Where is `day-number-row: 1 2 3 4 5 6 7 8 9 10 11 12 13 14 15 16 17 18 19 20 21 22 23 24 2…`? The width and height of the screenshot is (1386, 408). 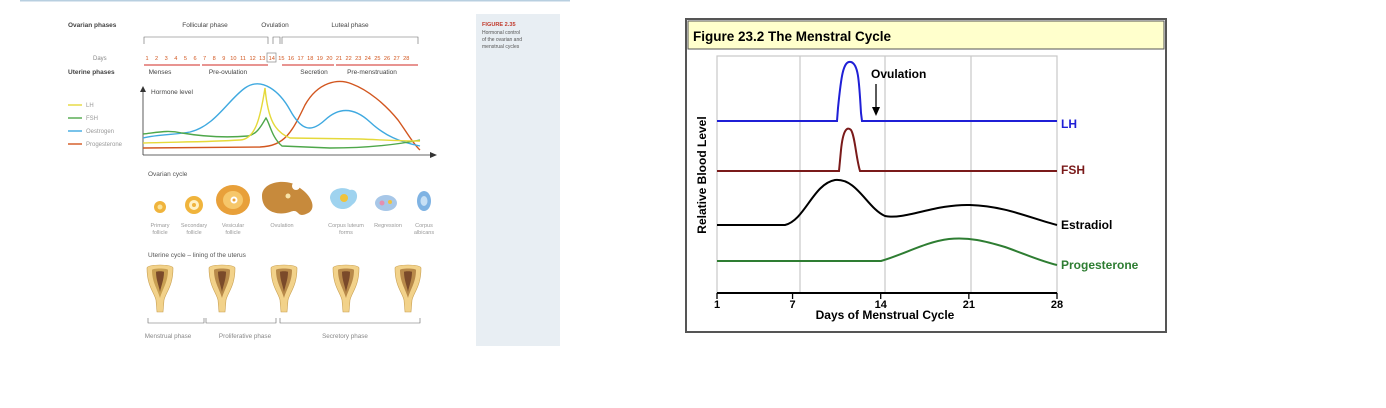
day-number-row: 1 2 3 4 5 6 7 8 9 10 11 12 13 14 15 16 17 18 19 20 21 22 23 24 2… is located at coordinates (277, 59).